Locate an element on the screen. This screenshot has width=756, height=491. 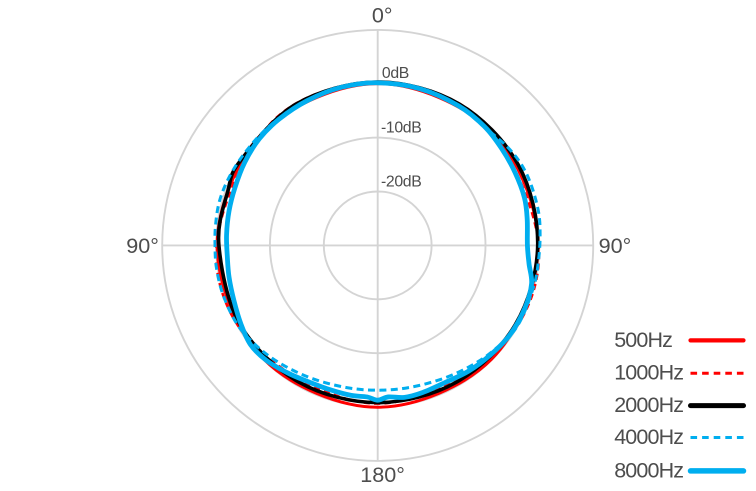
svg-text: 0dB is located at coordinates (395, 73).